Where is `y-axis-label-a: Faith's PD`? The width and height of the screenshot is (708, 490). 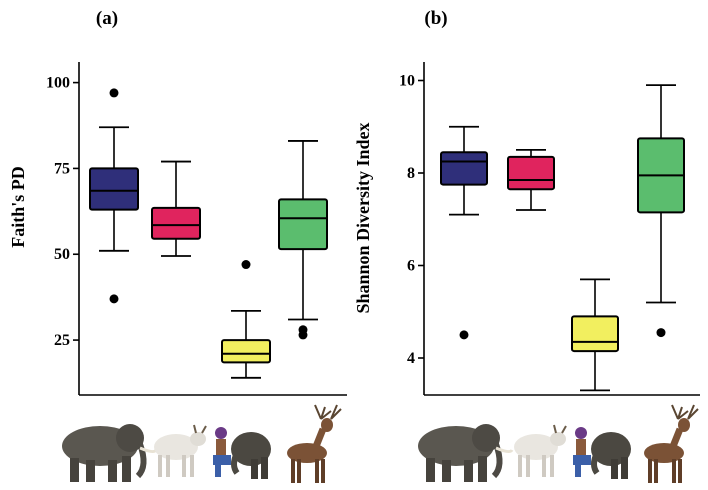 y-axis-label-a: Faith's PD is located at coordinates (18, 207).